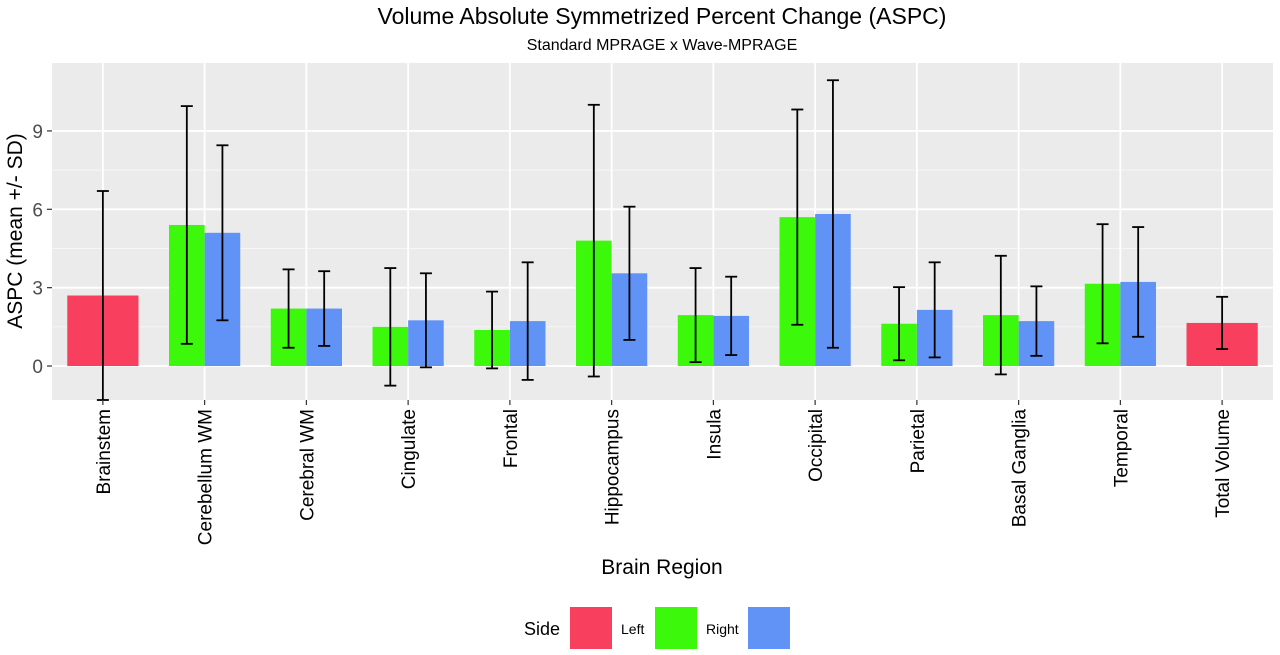  Describe the element at coordinates (918, 441) in the screenshot. I see `x-tick-label: Parietal` at that location.